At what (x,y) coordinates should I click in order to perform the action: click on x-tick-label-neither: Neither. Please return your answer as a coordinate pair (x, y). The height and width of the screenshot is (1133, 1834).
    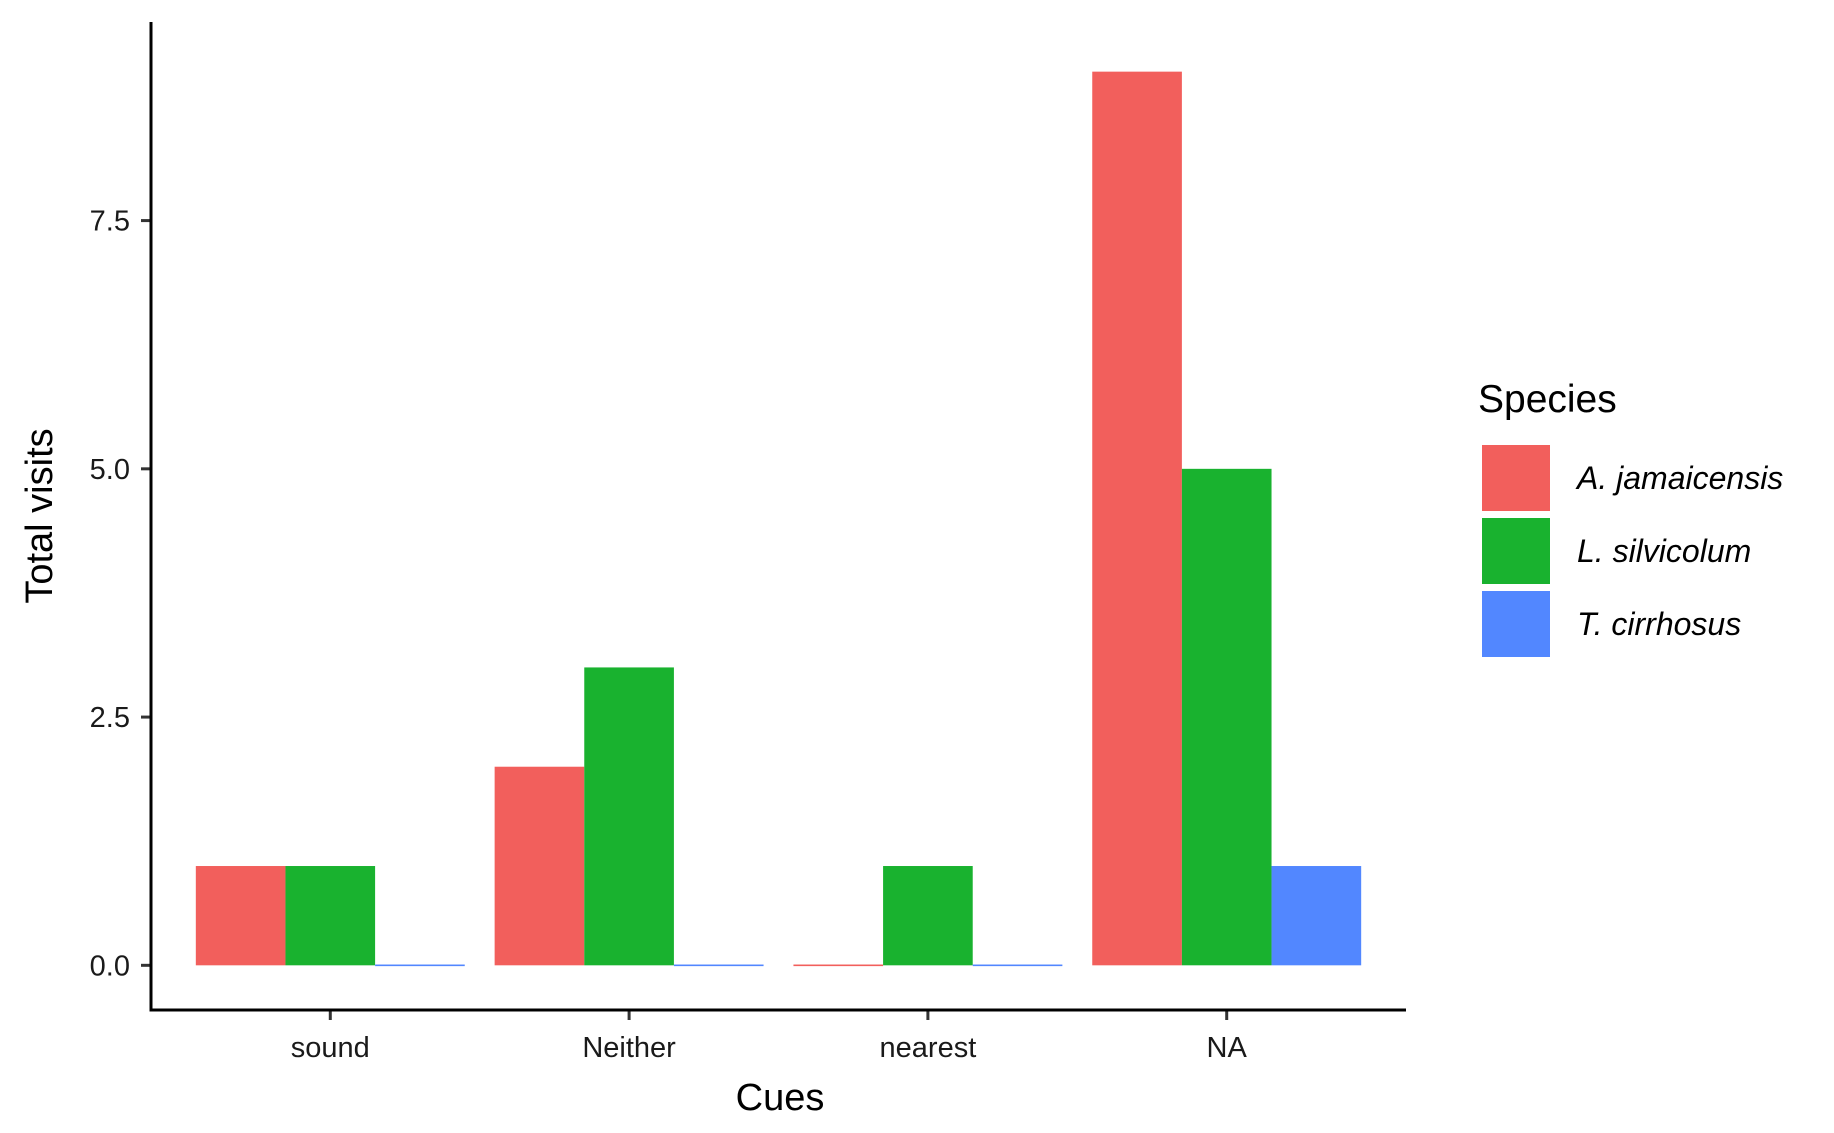
    Looking at the image, I should click on (629, 1048).